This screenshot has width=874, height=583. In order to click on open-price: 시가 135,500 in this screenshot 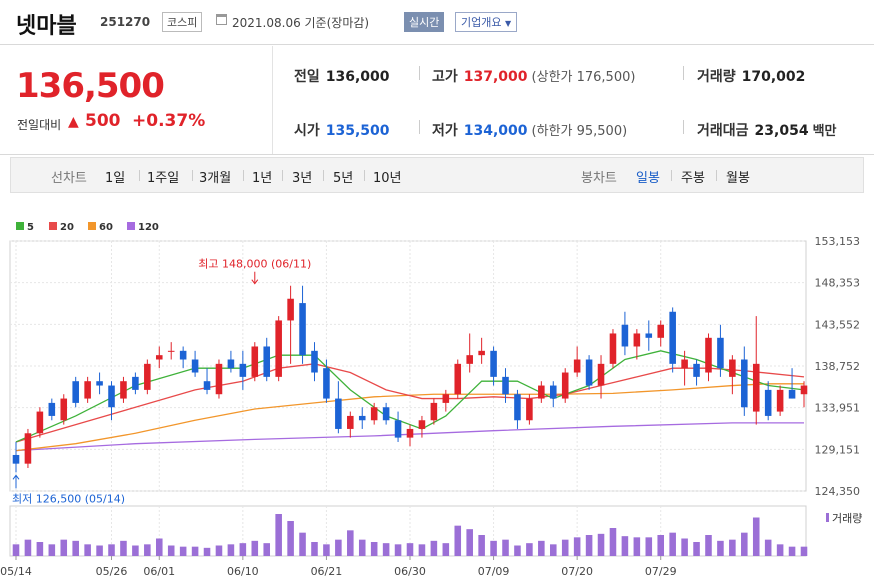, I will do `click(342, 130)`.